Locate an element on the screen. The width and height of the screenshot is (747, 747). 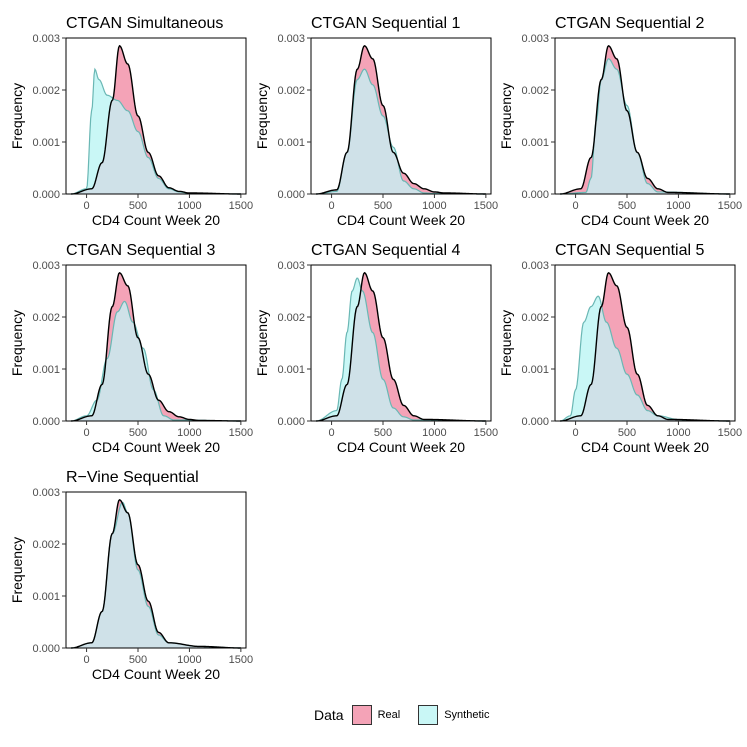
panel-title: CTGAN Sequential 1 is located at coordinates (386, 23).